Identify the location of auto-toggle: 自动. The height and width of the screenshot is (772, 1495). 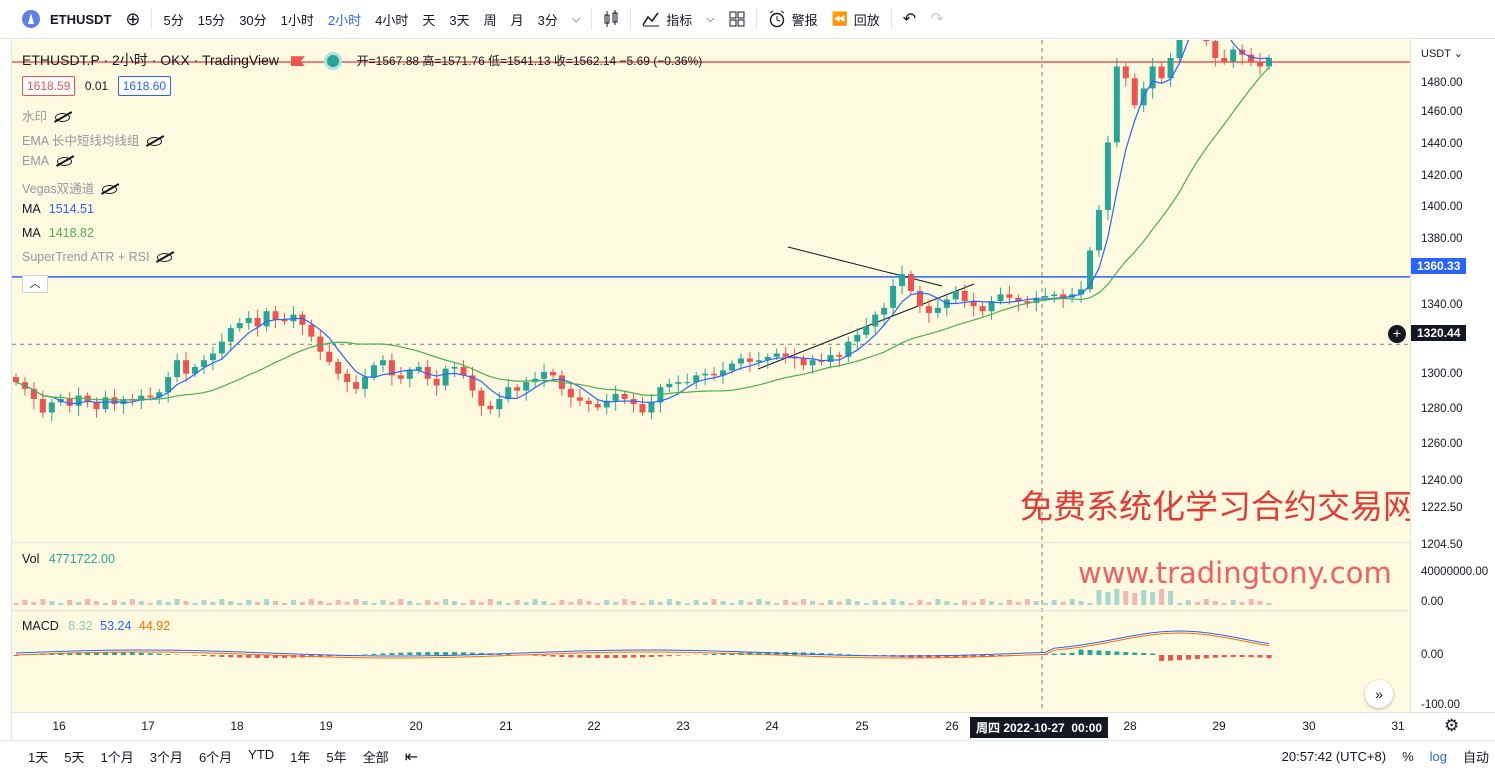
(1475, 757).